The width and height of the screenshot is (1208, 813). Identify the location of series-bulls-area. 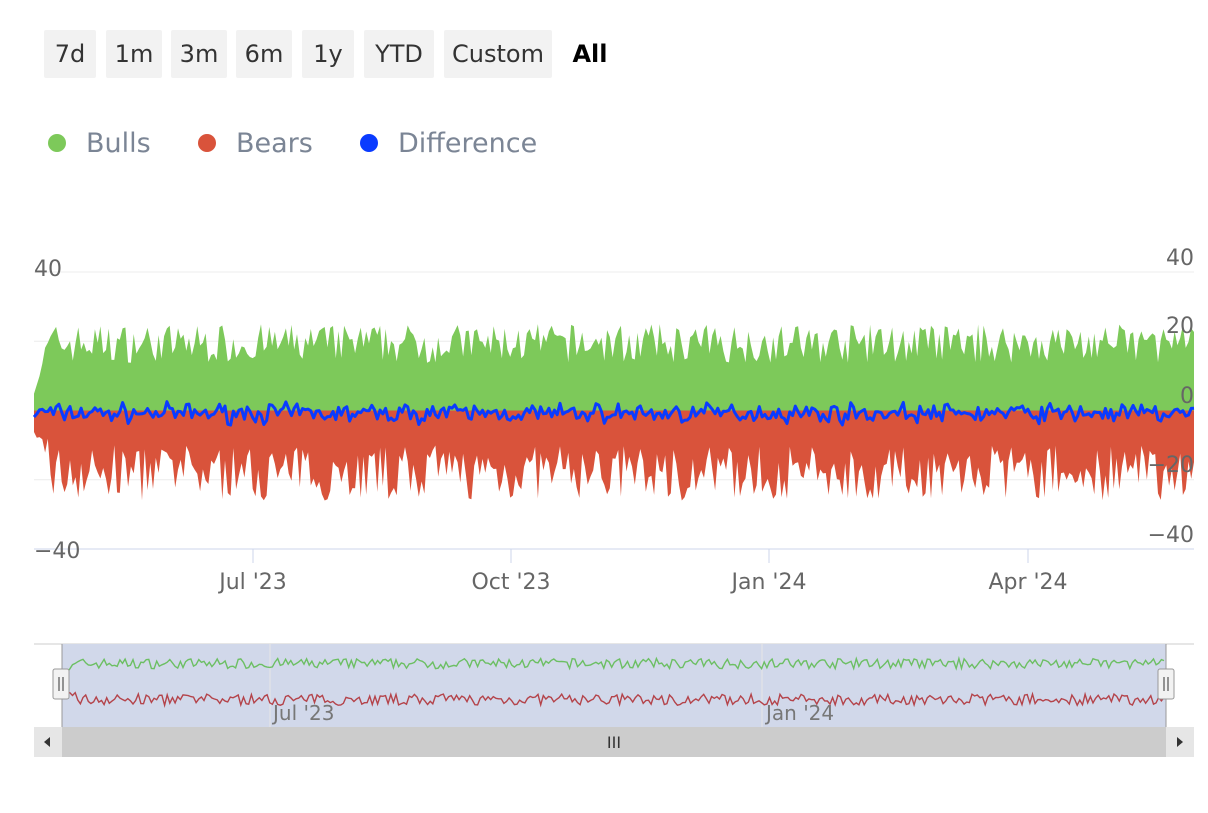
(614, 367).